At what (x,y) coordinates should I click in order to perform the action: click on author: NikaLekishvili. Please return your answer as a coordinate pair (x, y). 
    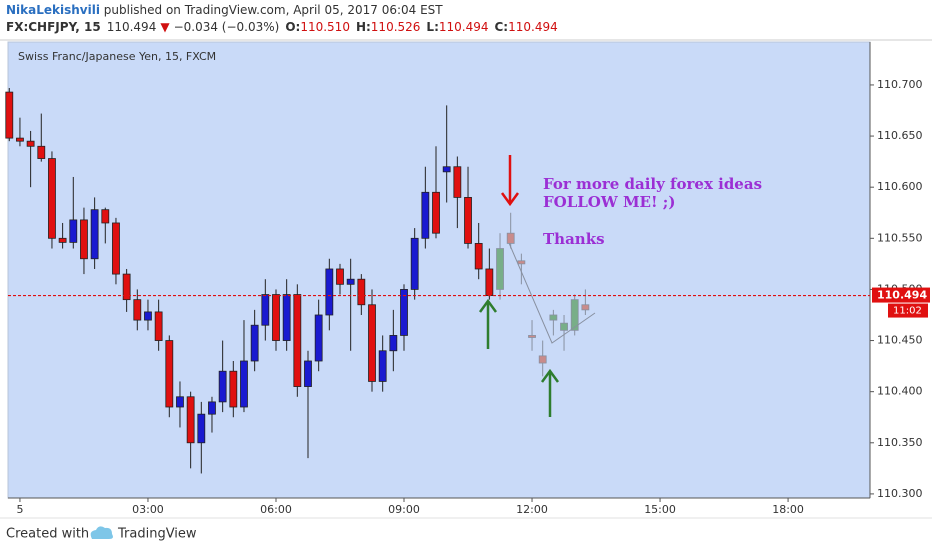
    Looking at the image, I should click on (53, 10).